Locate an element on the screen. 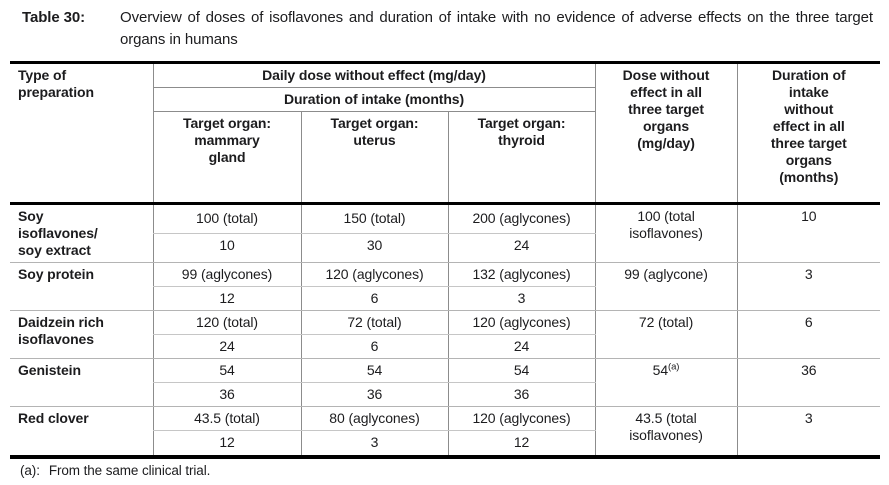 The height and width of the screenshot is (485, 889). table-row-soy-protein-months: 12 6 3 is located at coordinates (445, 299).